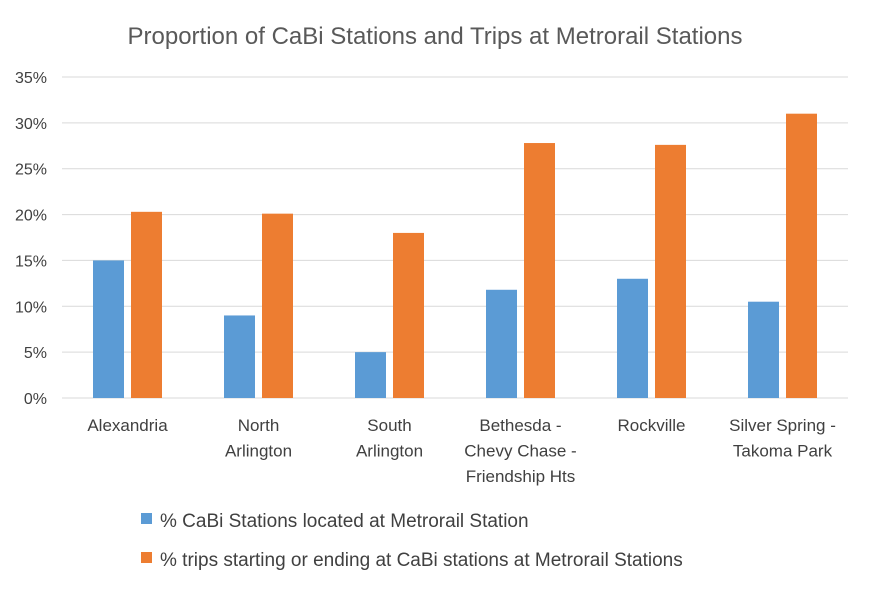  Describe the element at coordinates (259, 425) in the screenshot. I see `category-label: North` at that location.